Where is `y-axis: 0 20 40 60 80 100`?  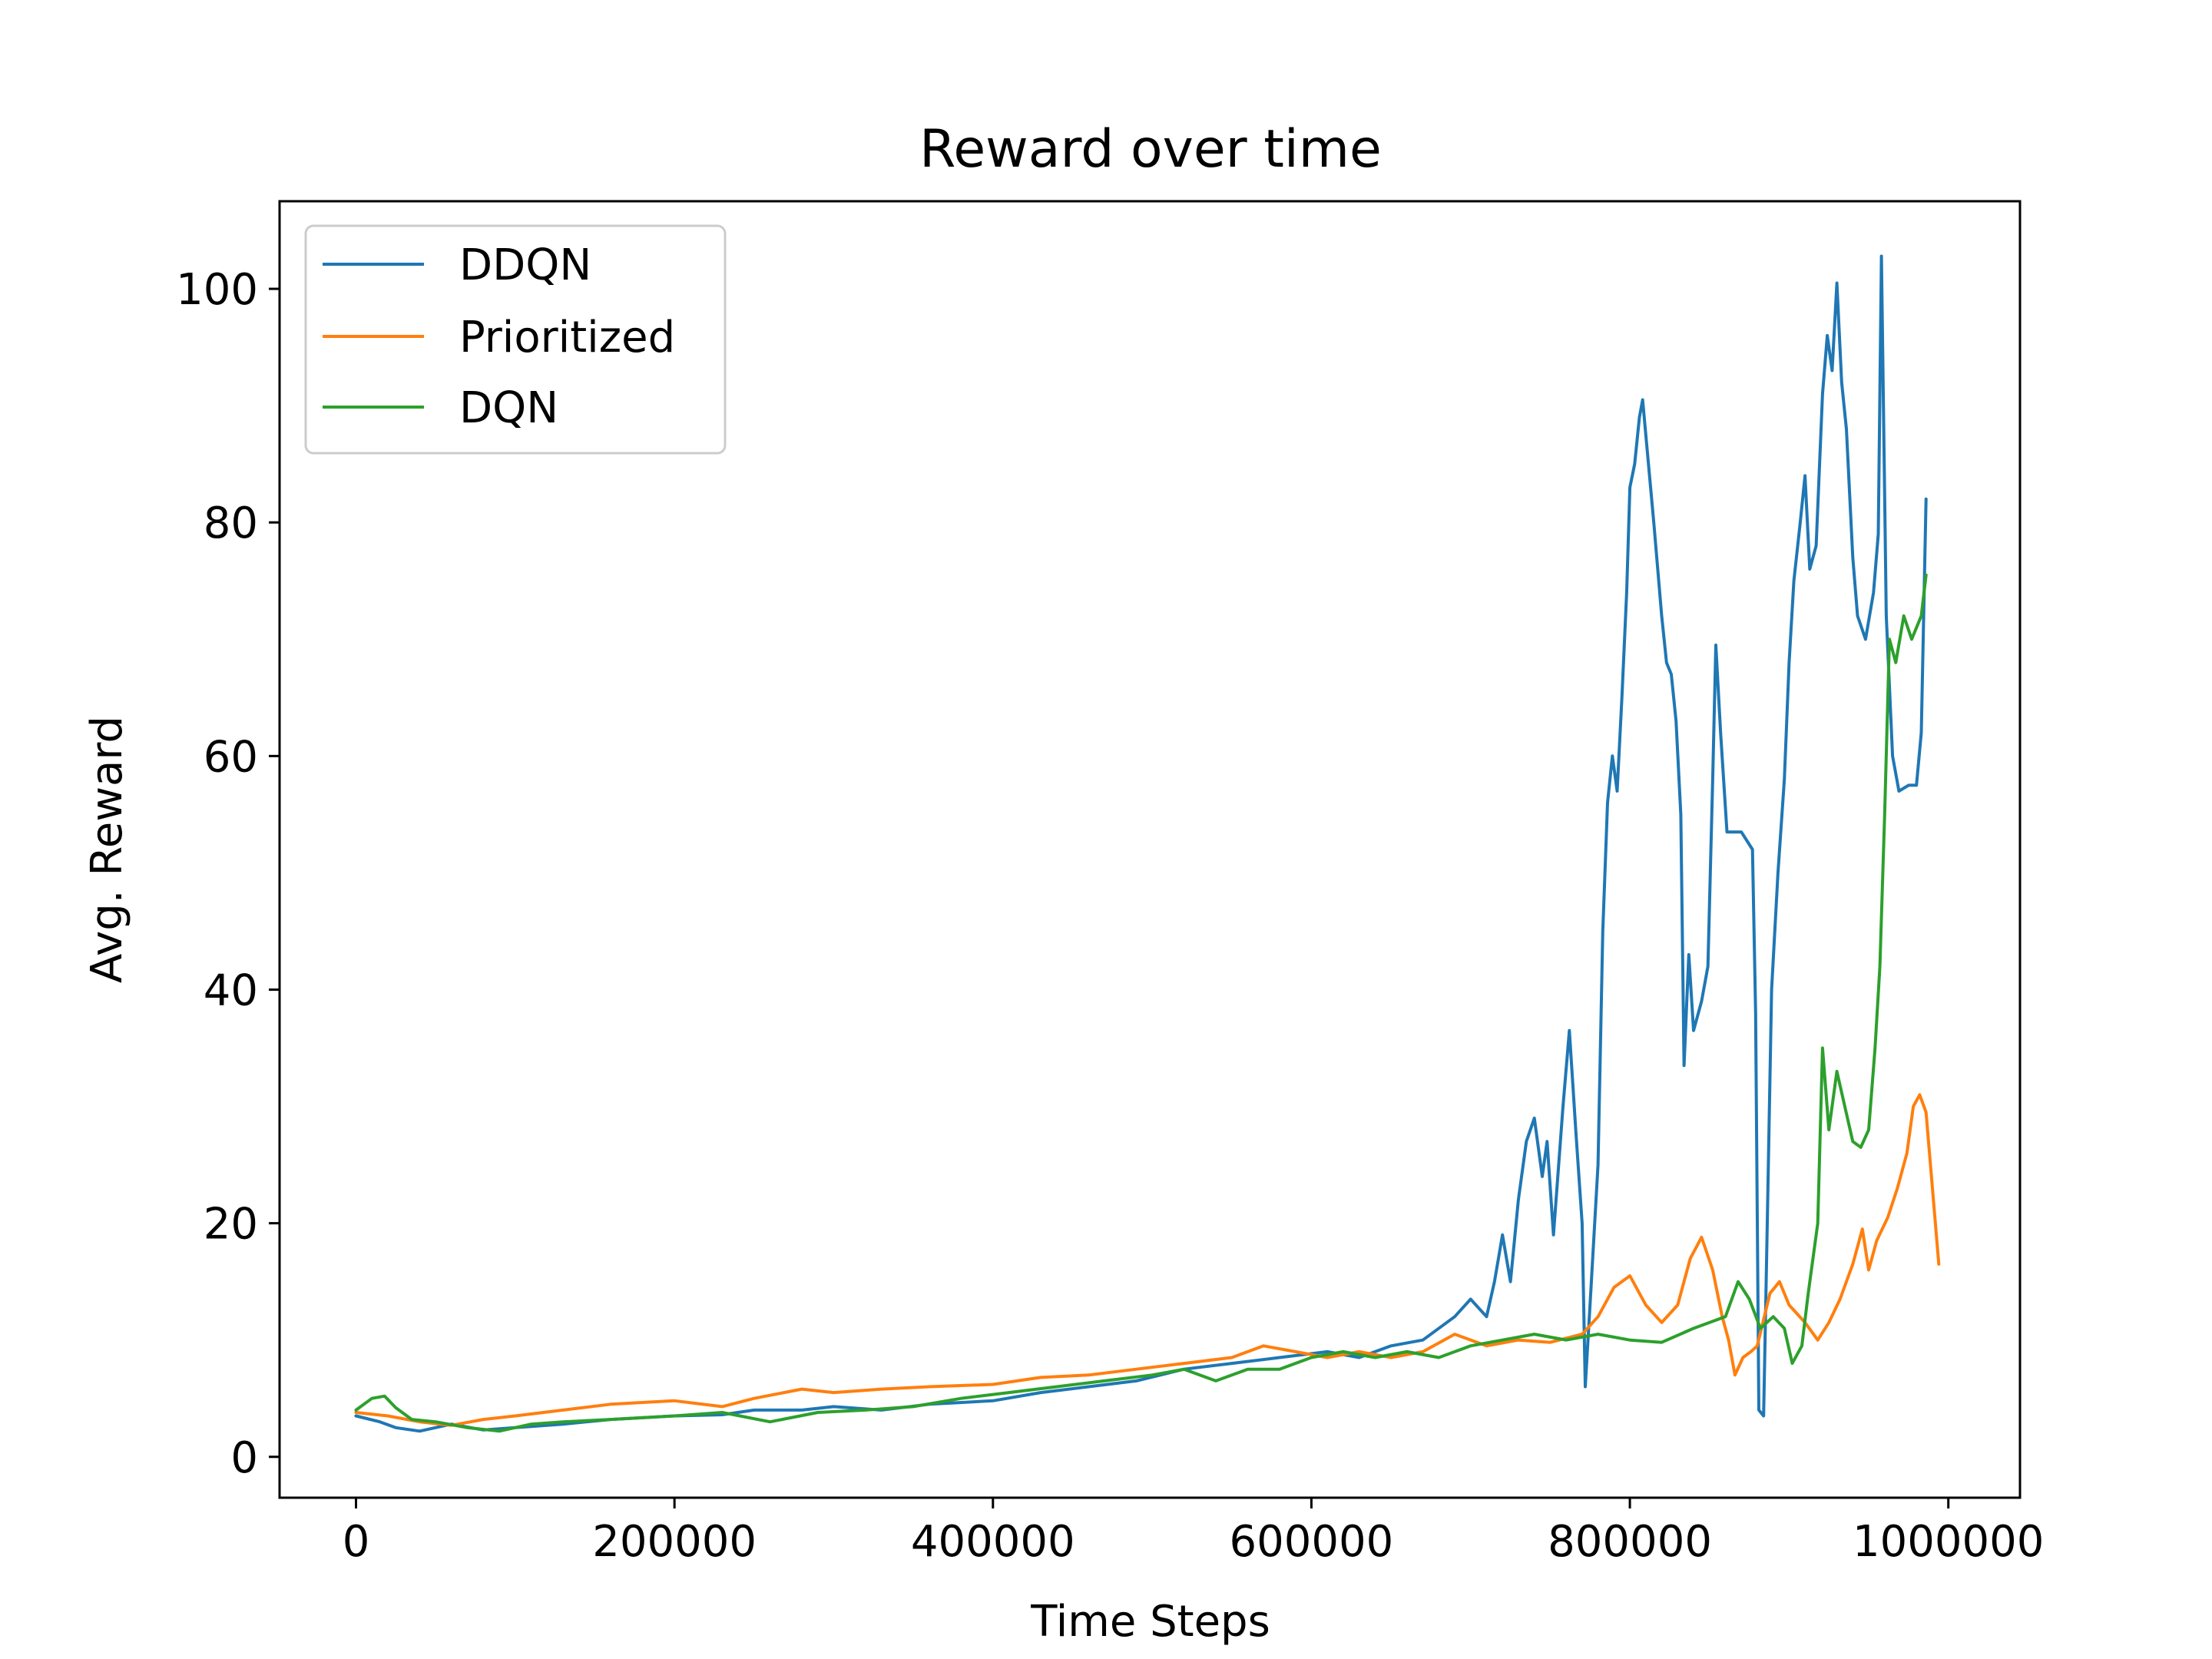
y-axis: 0 20 40 60 80 100 is located at coordinates (228, 874).